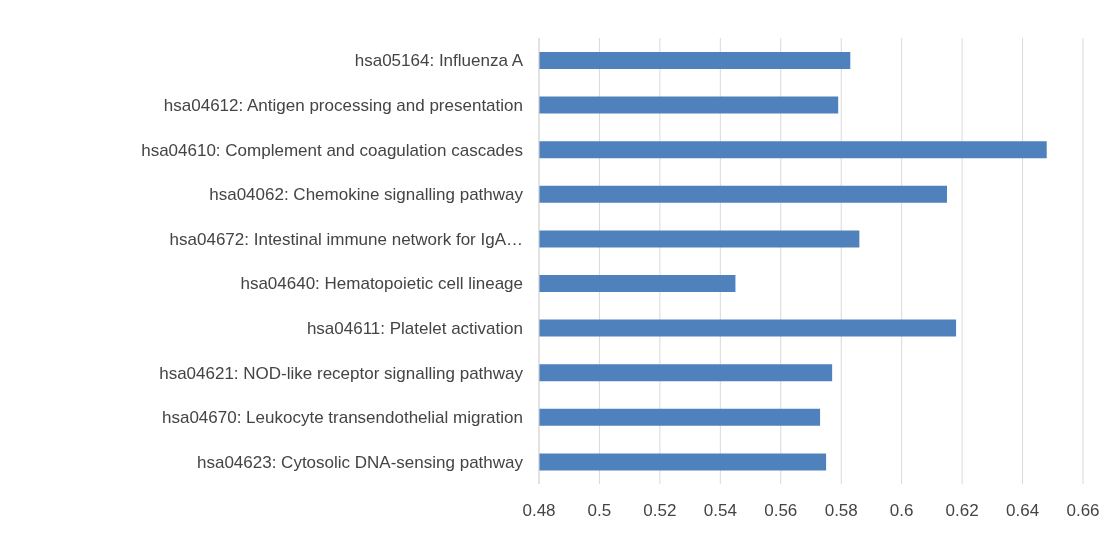 The width and height of the screenshot is (1120, 544). What do you see at coordinates (539, 511) in the screenshot?
I see `x-tick-label: 0.48` at bounding box center [539, 511].